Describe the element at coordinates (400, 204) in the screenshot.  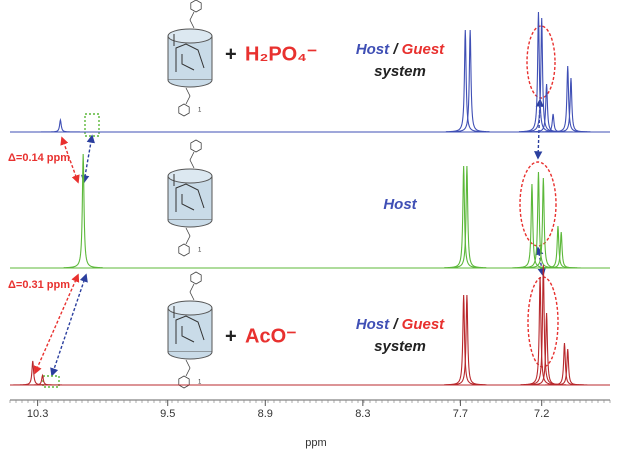
I see `host-label: Host` at that location.